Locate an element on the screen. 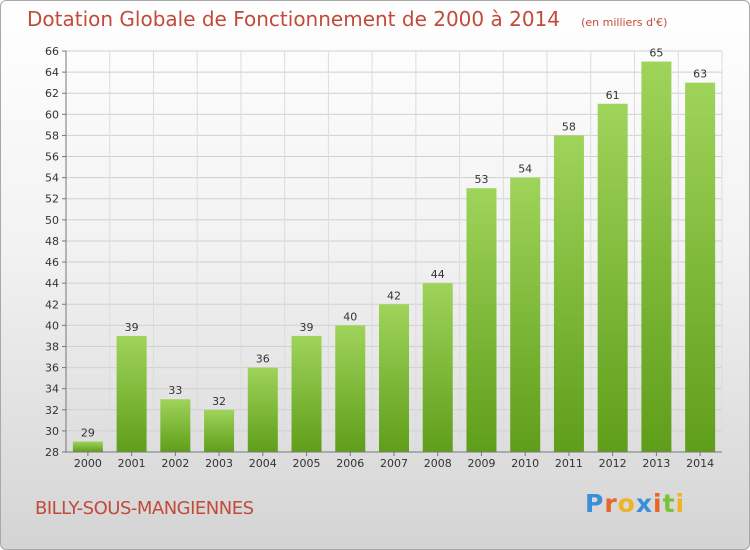 The image size is (750, 550). y-tick-label: 64 is located at coordinates (52, 72).